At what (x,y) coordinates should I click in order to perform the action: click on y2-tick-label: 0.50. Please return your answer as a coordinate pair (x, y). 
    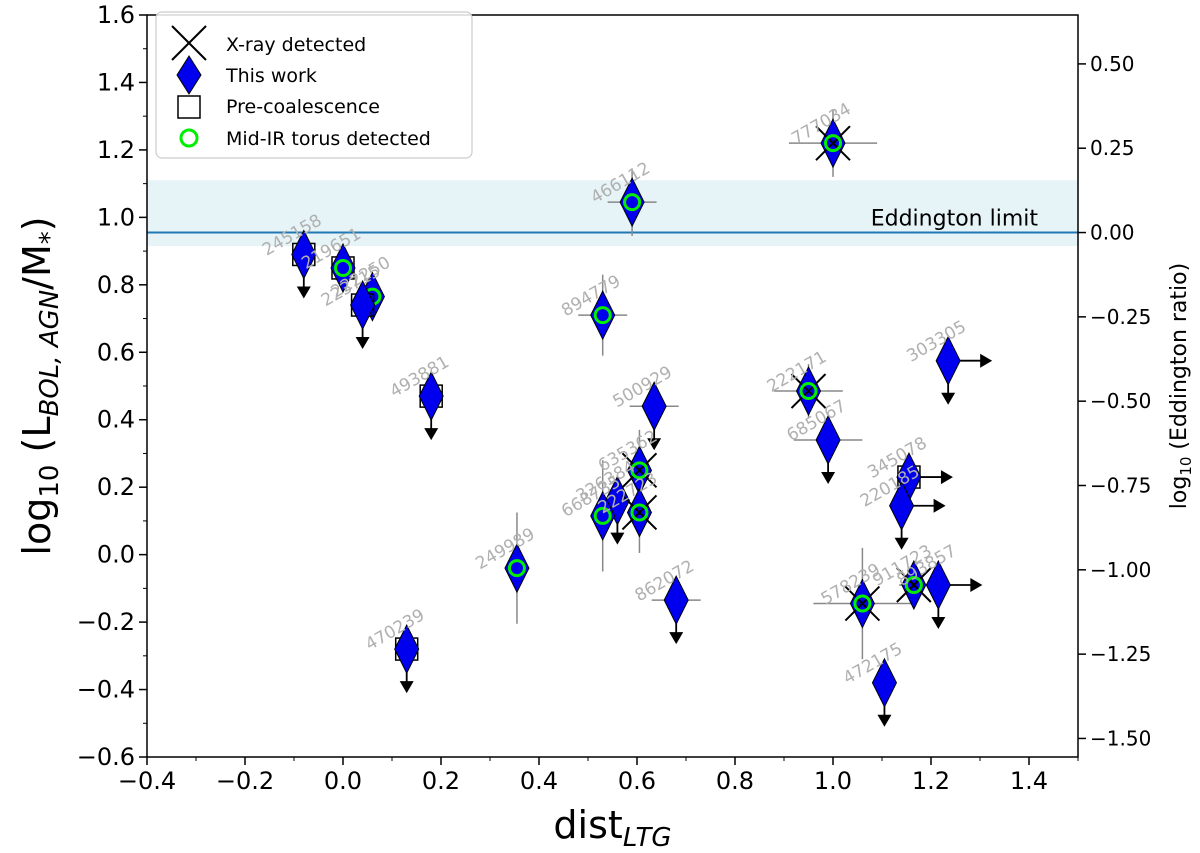
    Looking at the image, I should click on (1112, 64).